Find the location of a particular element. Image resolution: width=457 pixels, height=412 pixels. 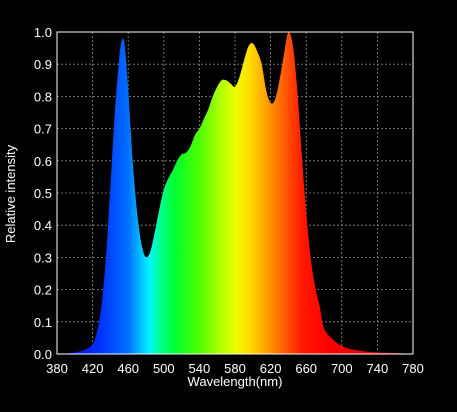

y-tick-label: 1.0 is located at coordinates (43, 32).